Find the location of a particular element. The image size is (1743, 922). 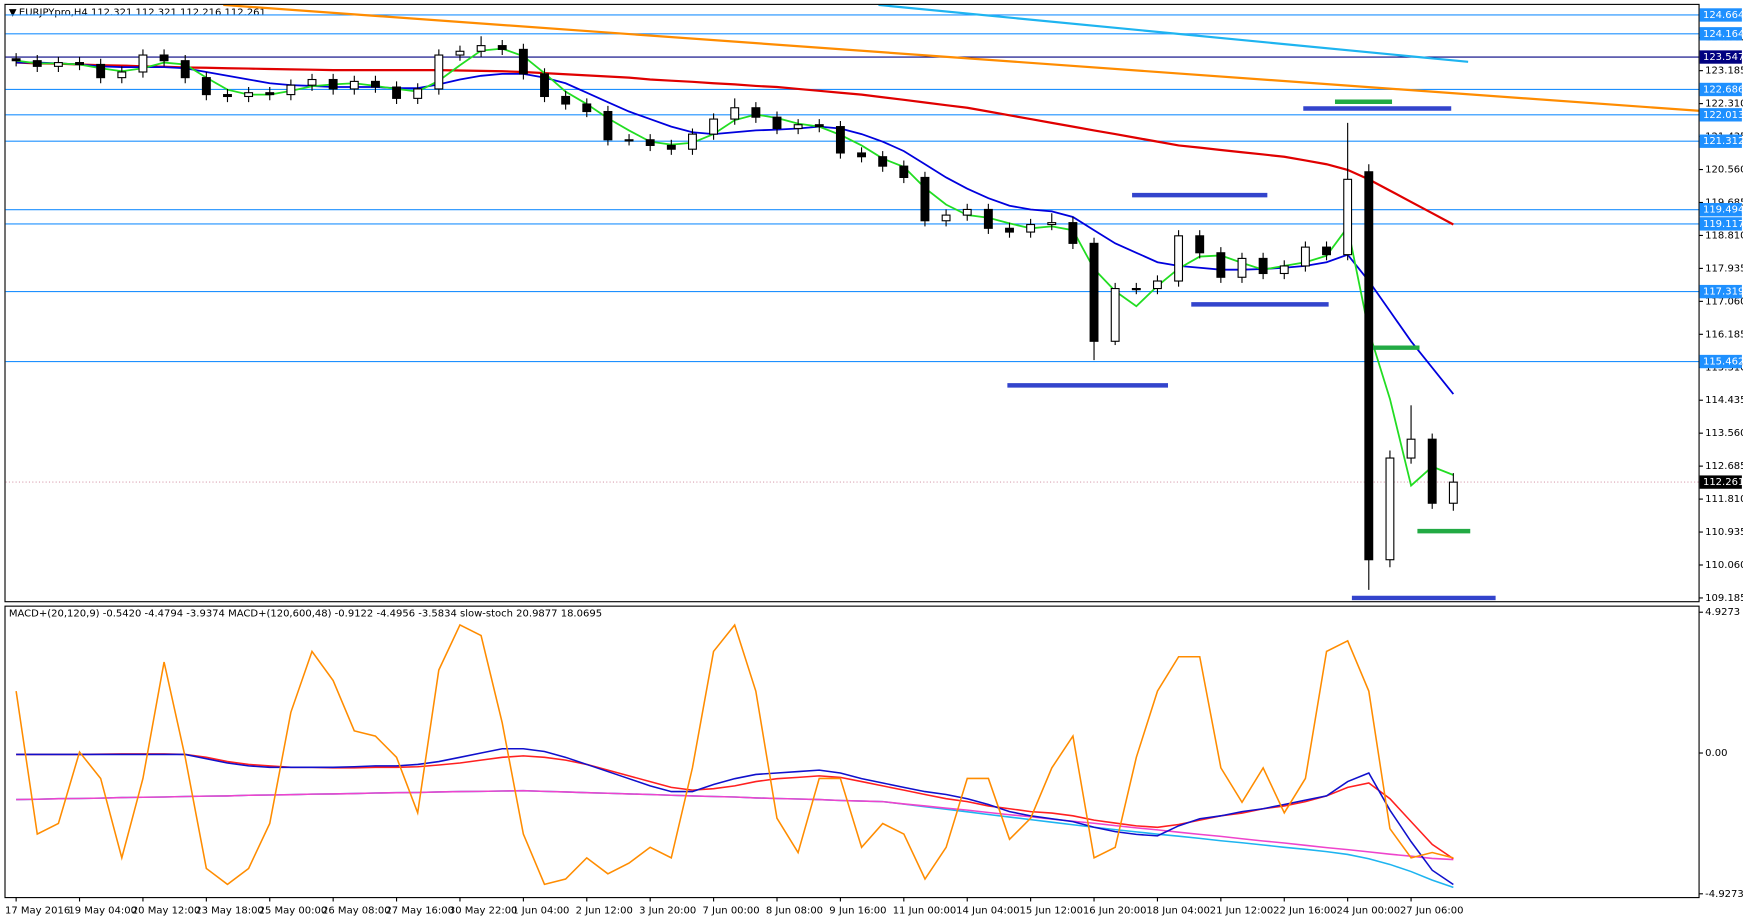

x-tick-label: 25 May 00:00 is located at coordinates (293, 910).